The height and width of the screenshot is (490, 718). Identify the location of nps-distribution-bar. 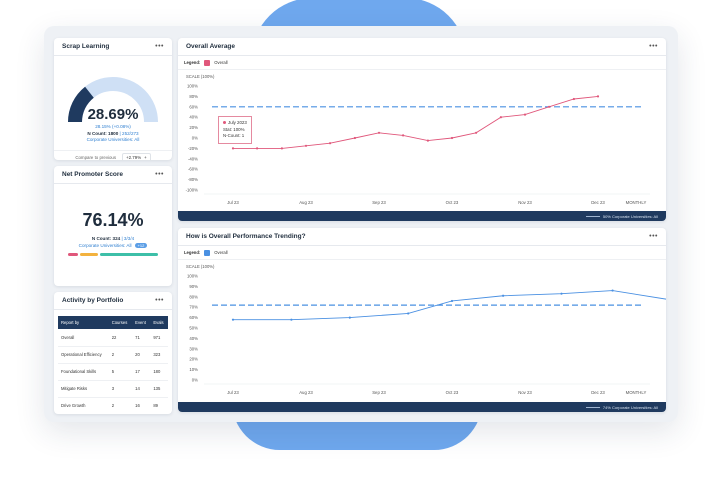
(113, 254).